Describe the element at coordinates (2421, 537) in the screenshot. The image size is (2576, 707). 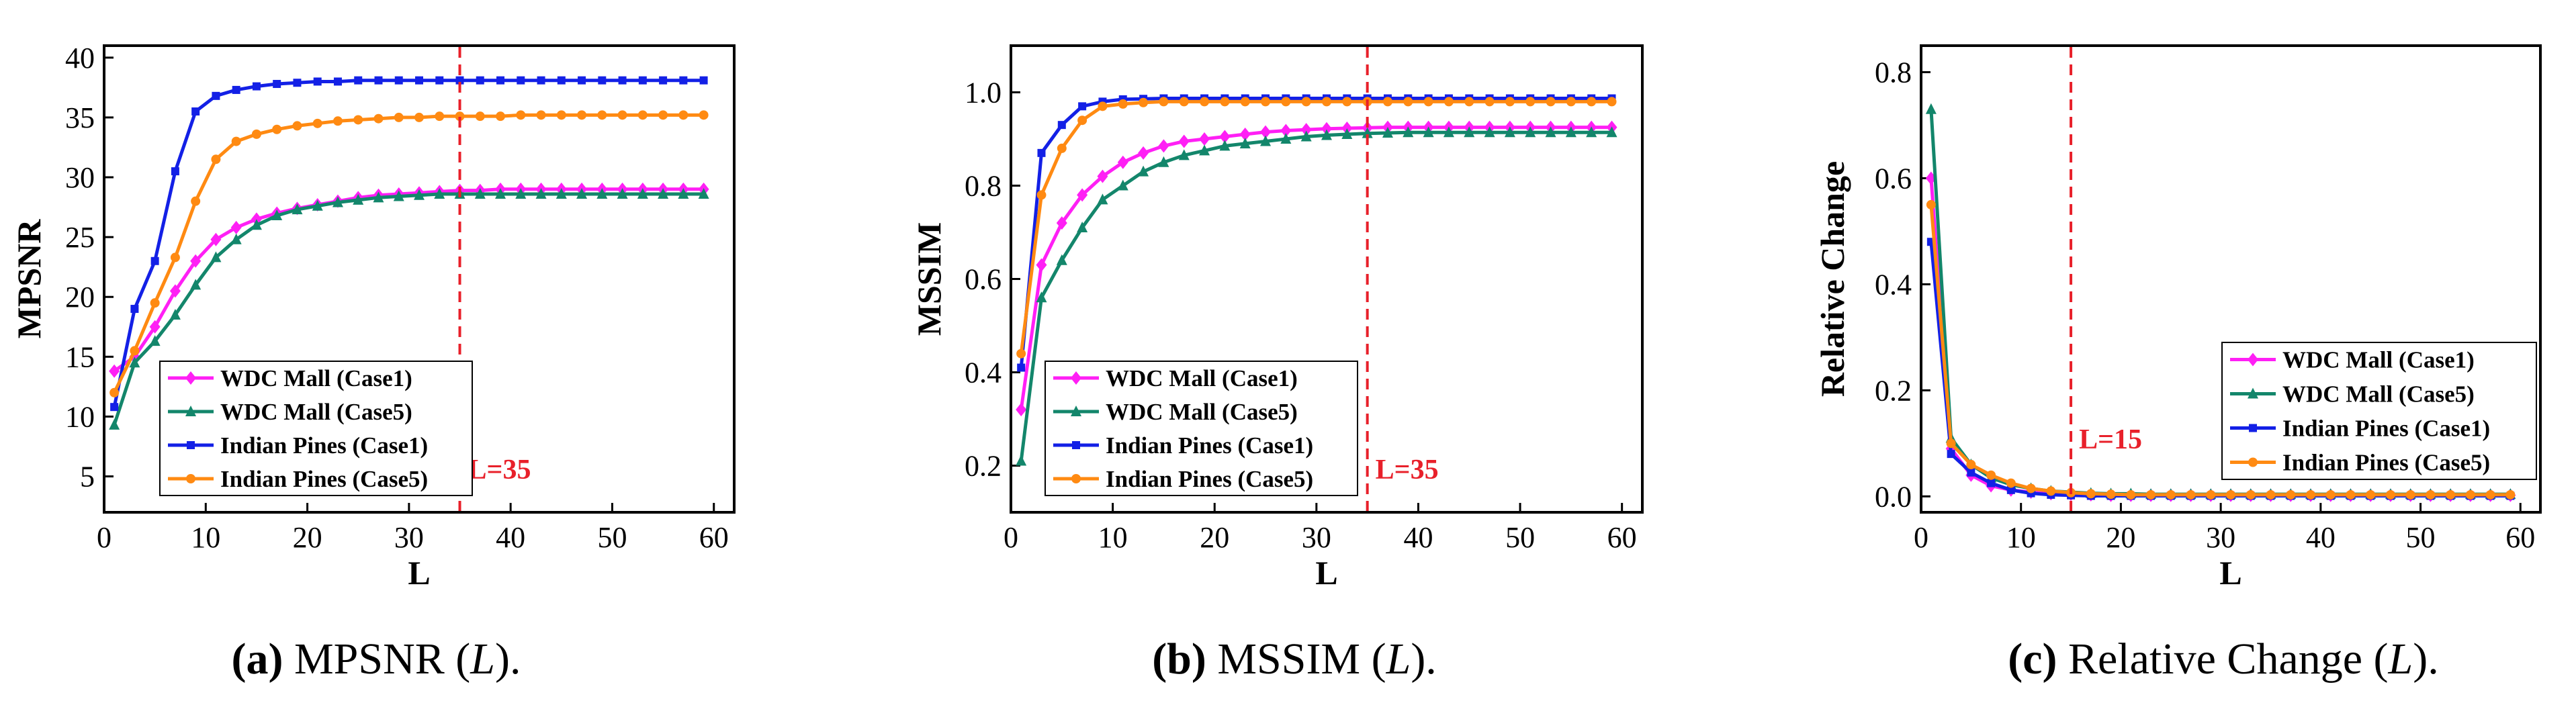
I see `relchange-xtick-label: 50` at that location.